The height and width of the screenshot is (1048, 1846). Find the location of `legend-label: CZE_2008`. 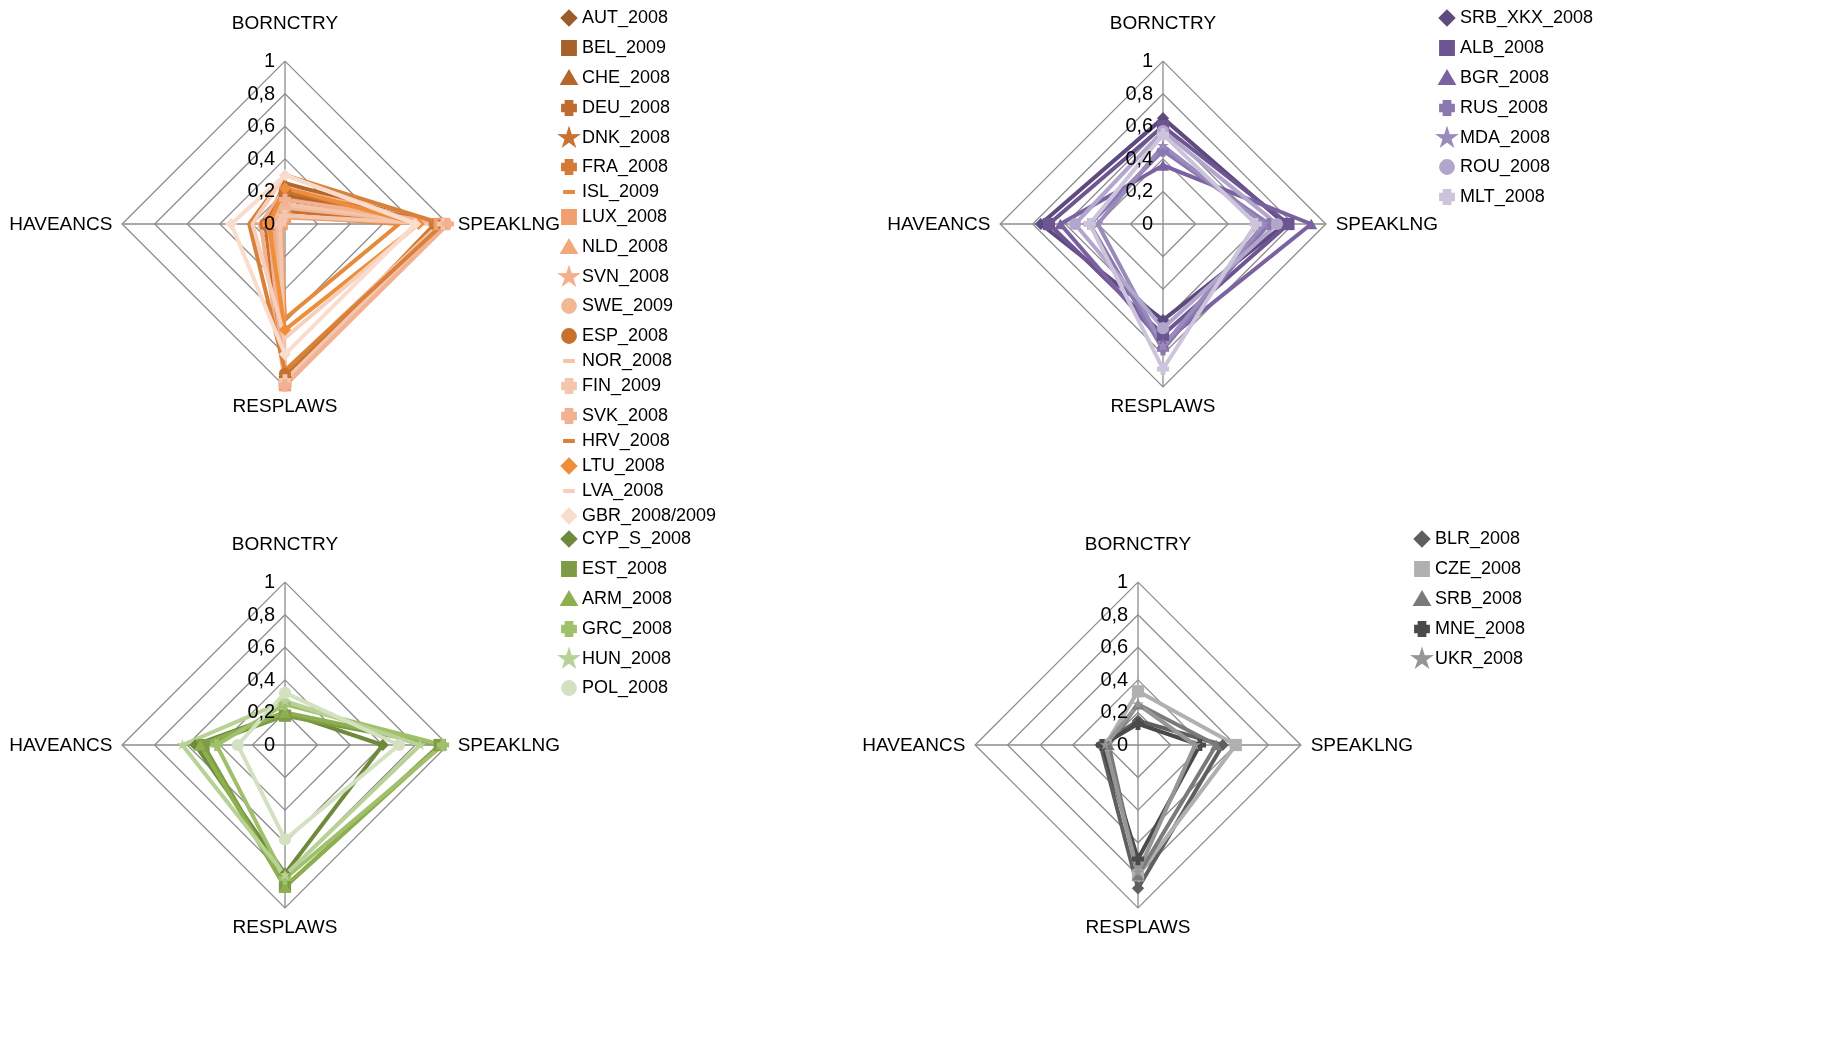

legend-label: CZE_2008 is located at coordinates (1478, 568).